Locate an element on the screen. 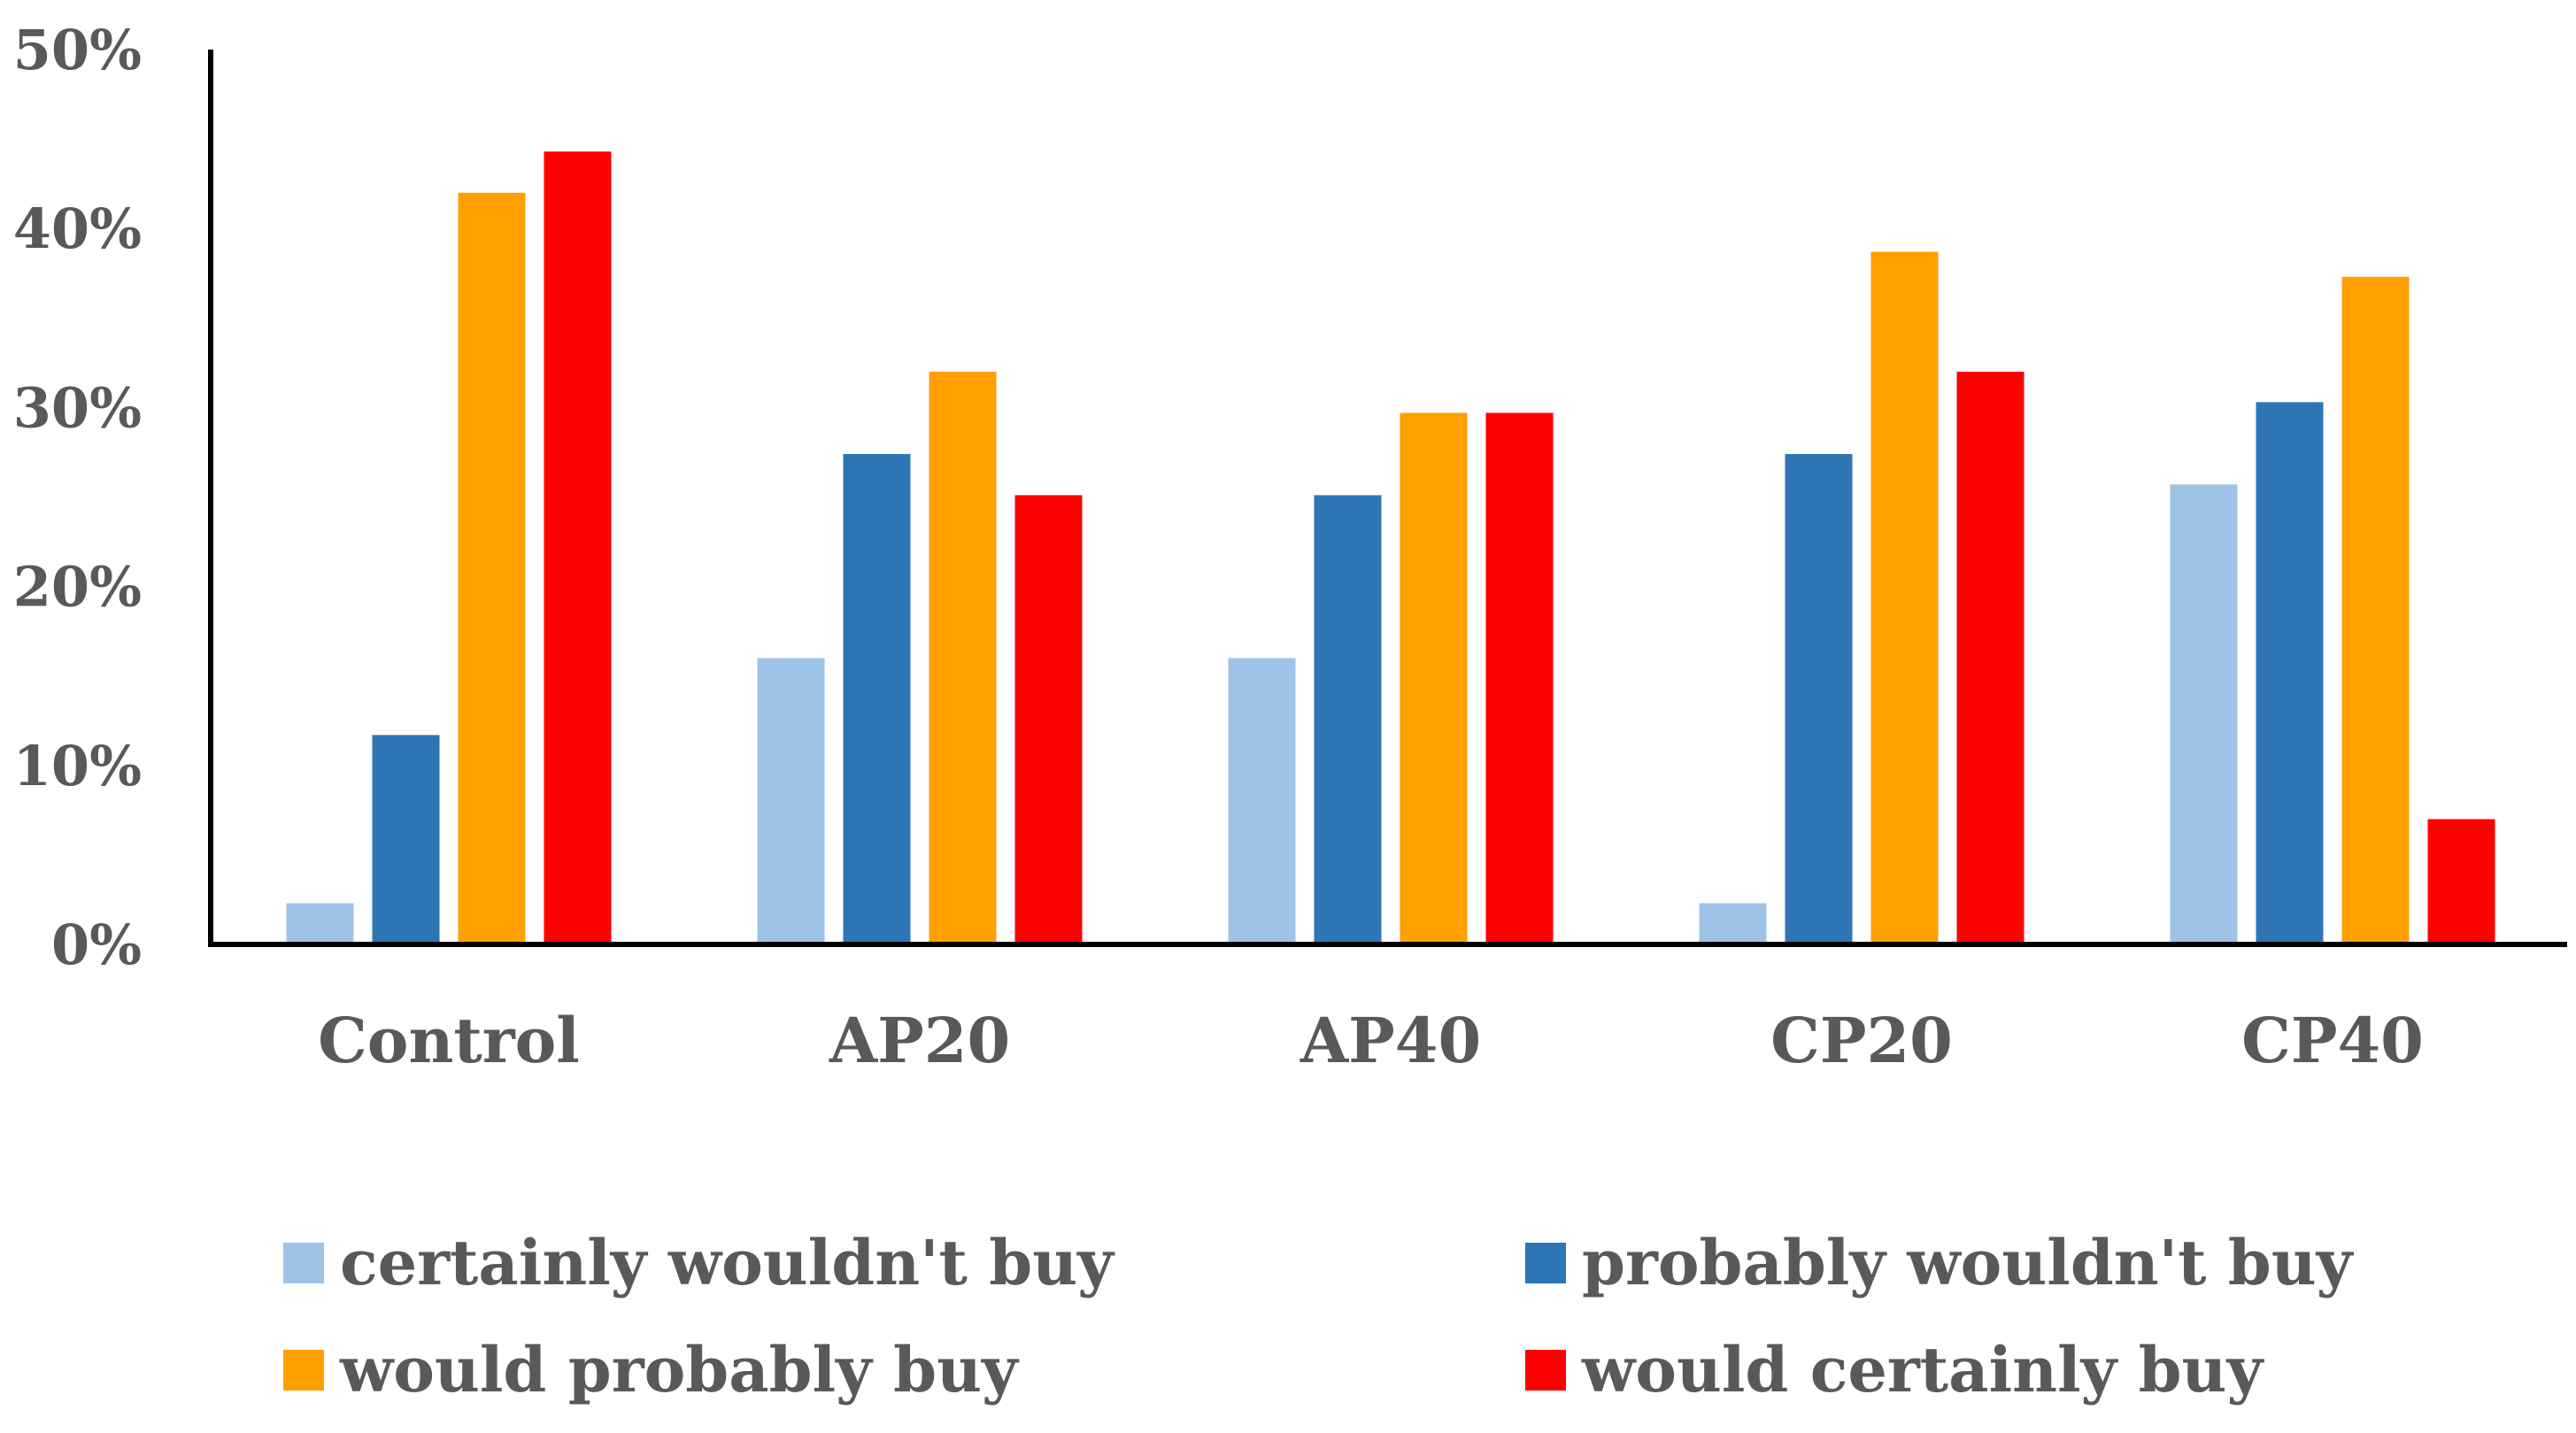 This screenshot has height=1433, width=2576. x-category-label: AP40 is located at coordinates (1390, 1040).